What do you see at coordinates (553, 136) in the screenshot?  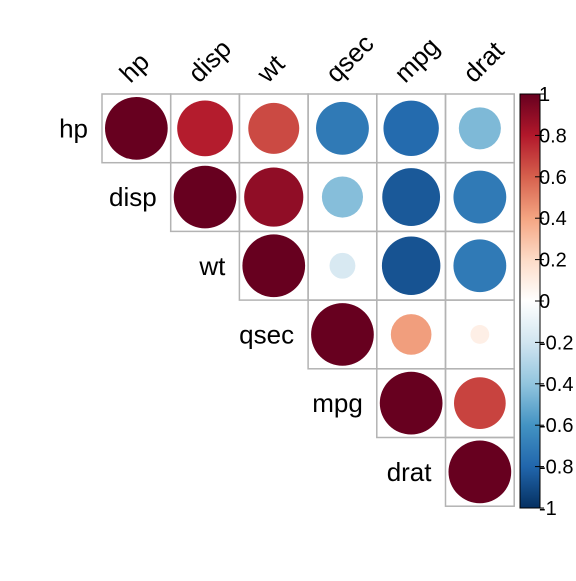 I see `colorbar-tick-label: 0.8` at bounding box center [553, 136].